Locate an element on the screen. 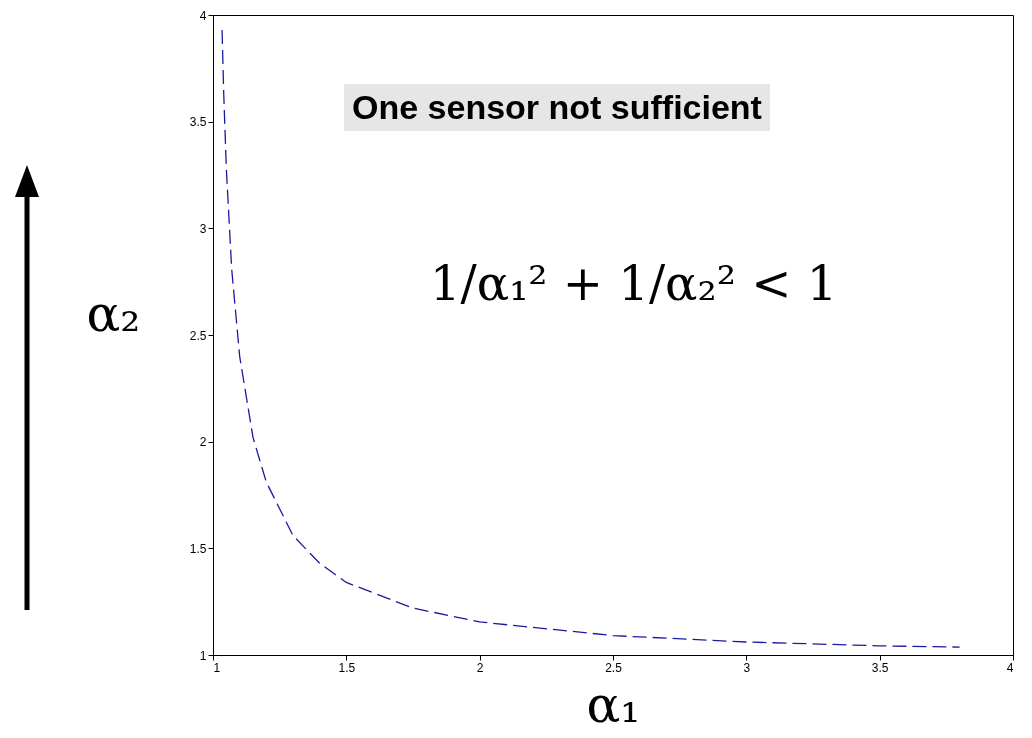 The image size is (1032, 738). y-tick-label: 1 is located at coordinates (203, 655).